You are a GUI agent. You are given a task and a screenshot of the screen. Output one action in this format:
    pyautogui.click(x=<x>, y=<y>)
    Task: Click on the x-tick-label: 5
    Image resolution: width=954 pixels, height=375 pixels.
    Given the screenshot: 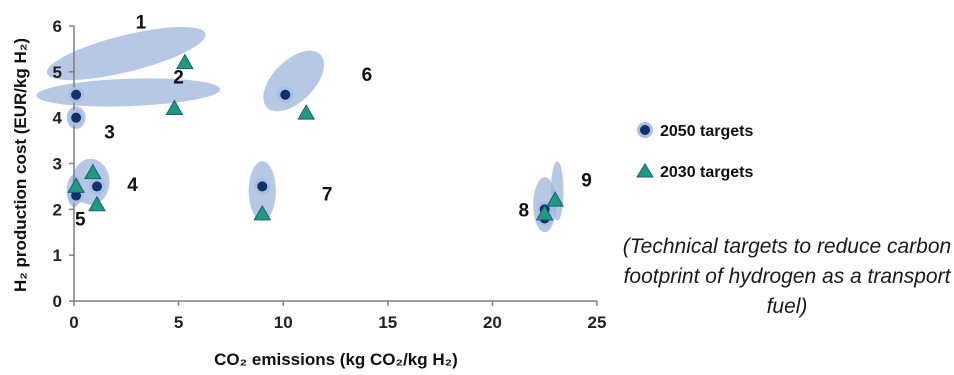 What is the action you would take?
    pyautogui.click(x=178, y=322)
    